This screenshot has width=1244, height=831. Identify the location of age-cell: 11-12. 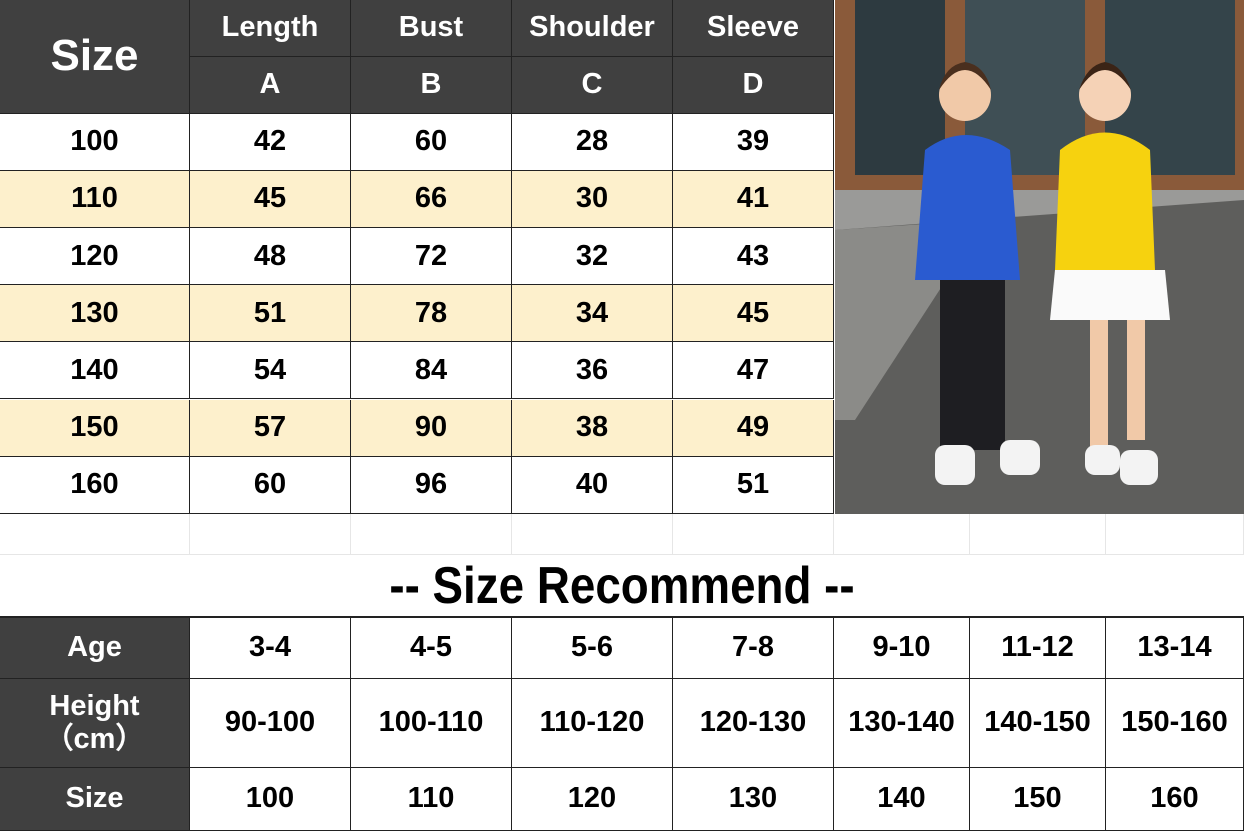
(1038, 648).